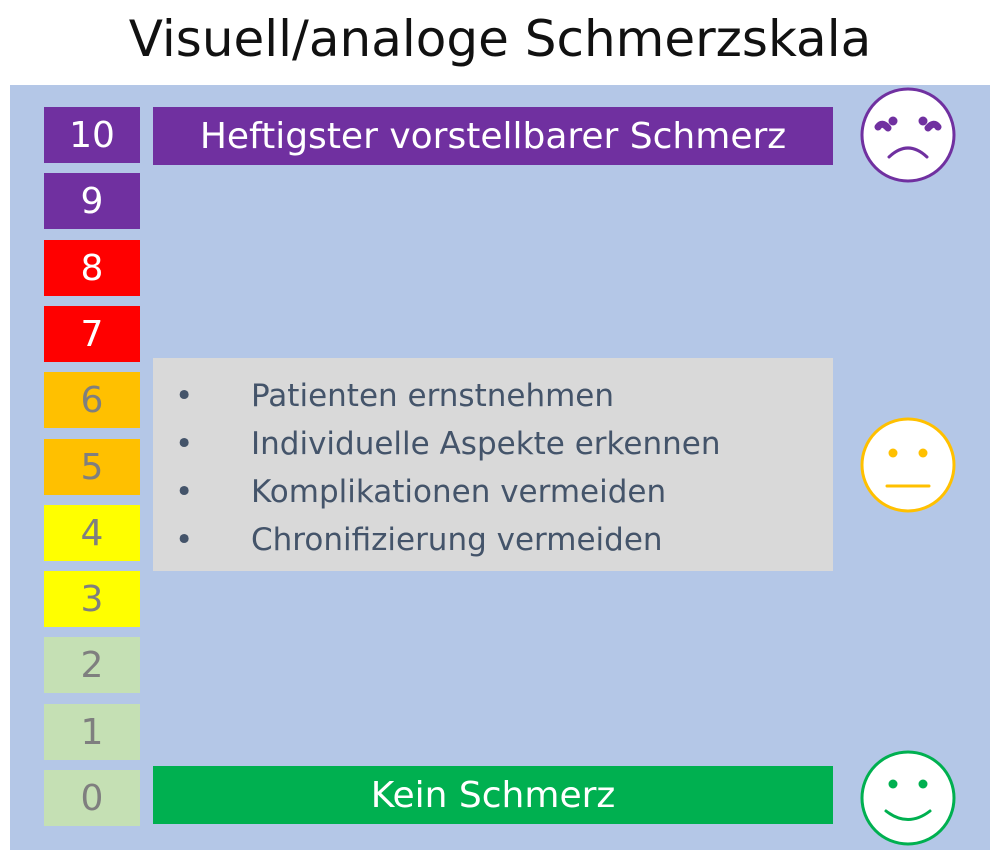 This screenshot has height=858, width=1000. I want to click on list-item: • Patienten ernstnehmen, so click(493, 396).